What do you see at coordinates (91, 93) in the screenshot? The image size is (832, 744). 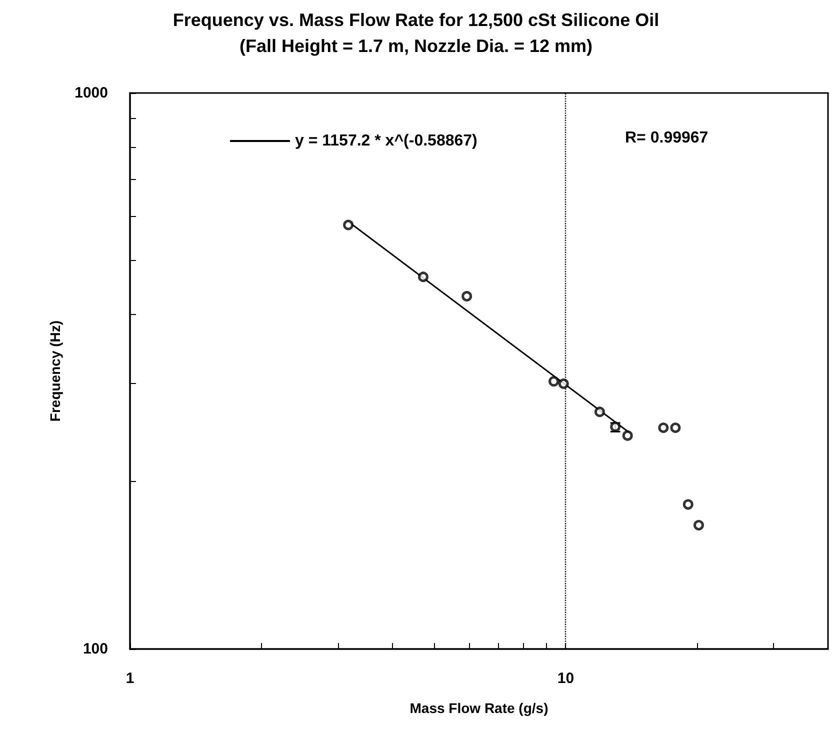 I see `y-tick-label: 1000` at bounding box center [91, 93].